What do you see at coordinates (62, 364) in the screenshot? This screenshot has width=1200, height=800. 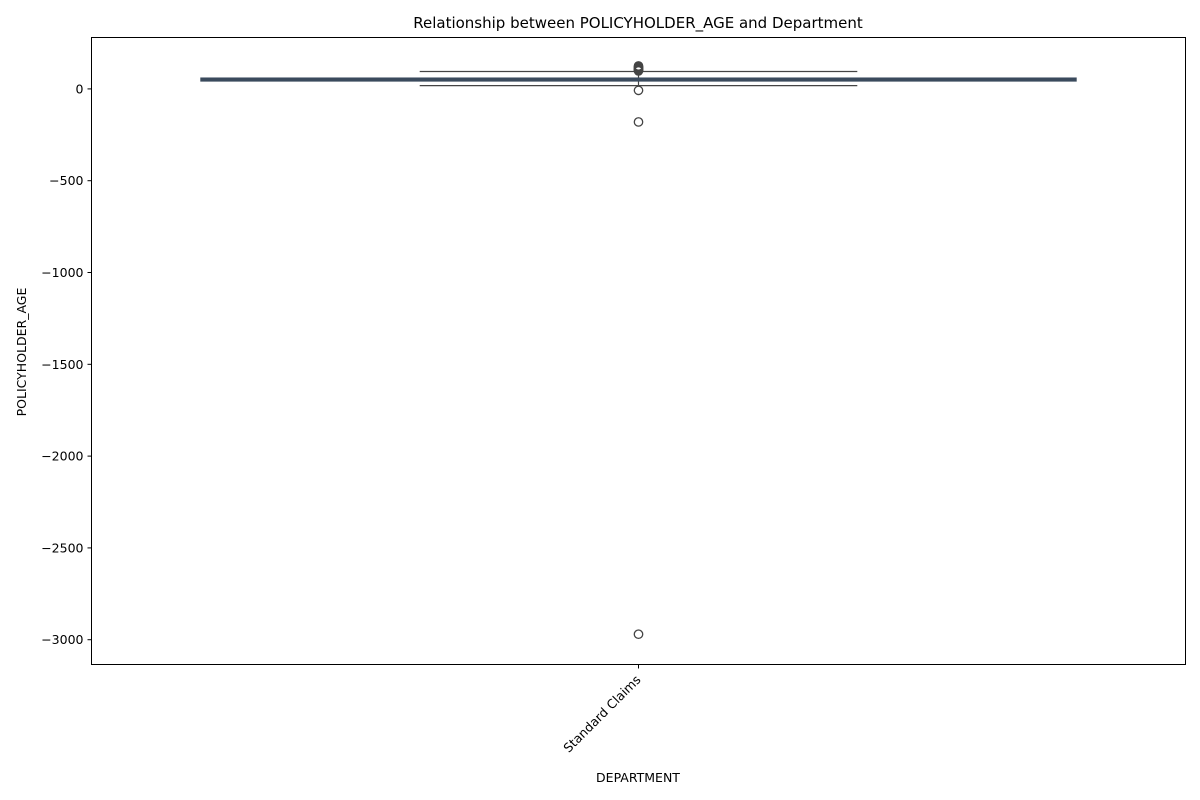 I see `y-tick-label: −1500` at bounding box center [62, 364].